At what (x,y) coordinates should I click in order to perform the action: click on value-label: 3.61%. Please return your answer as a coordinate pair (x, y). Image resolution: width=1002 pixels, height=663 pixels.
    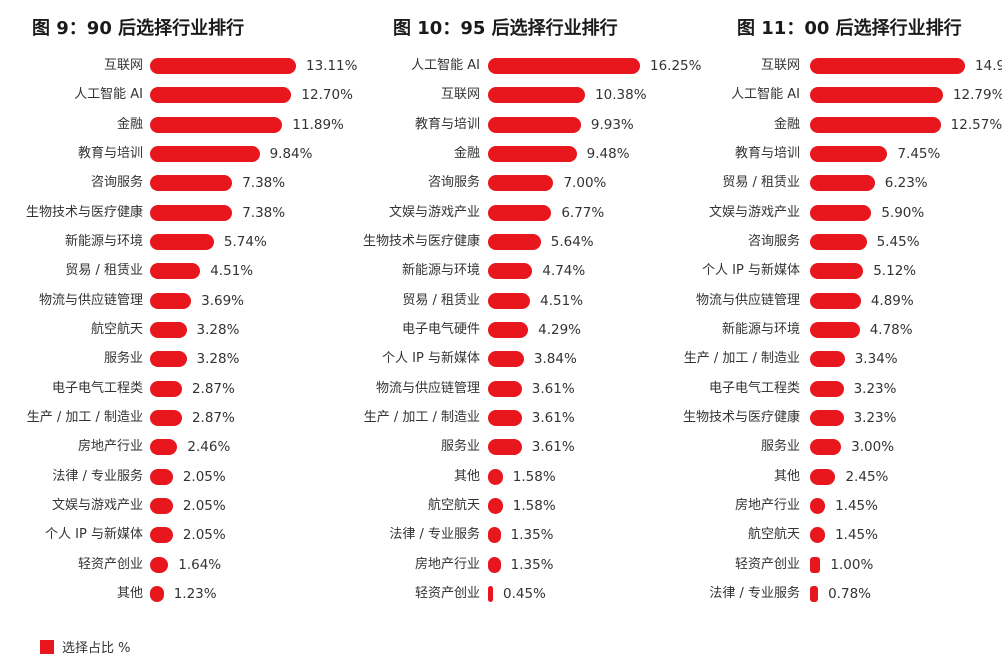
    Looking at the image, I should click on (553, 388).